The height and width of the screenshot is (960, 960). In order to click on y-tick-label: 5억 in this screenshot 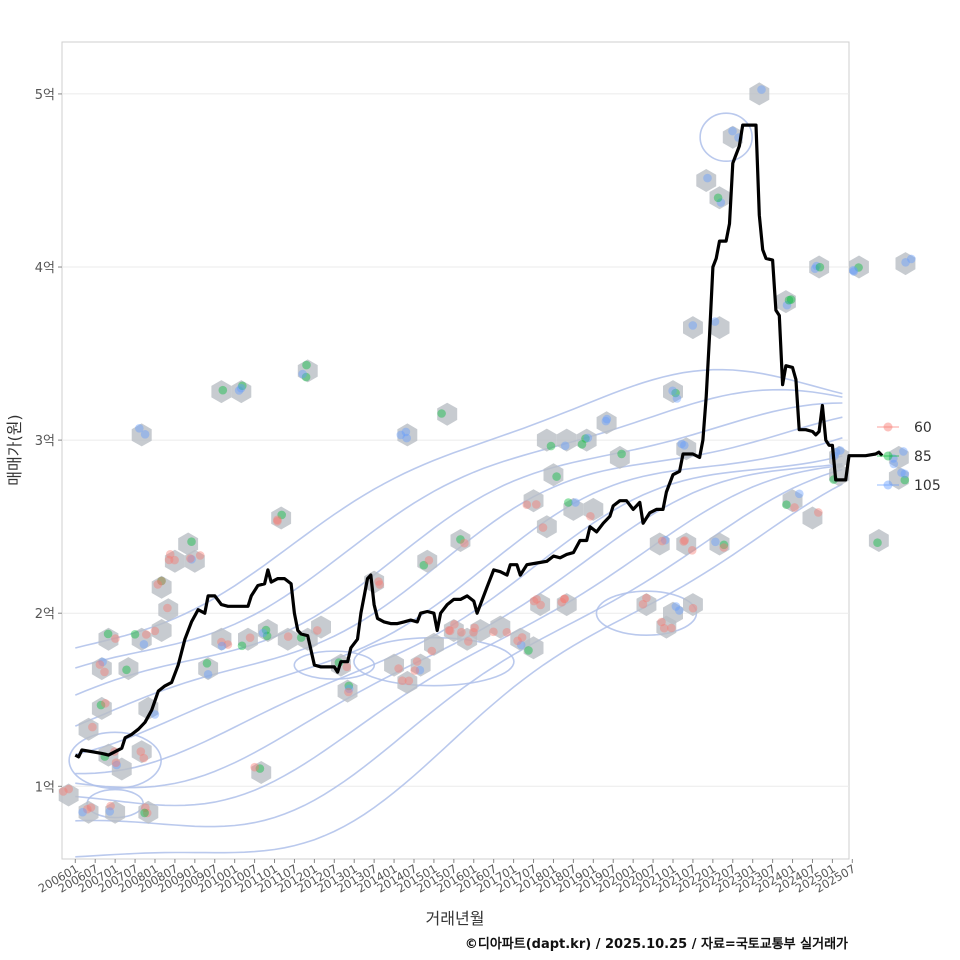, I will do `click(45, 95)`.